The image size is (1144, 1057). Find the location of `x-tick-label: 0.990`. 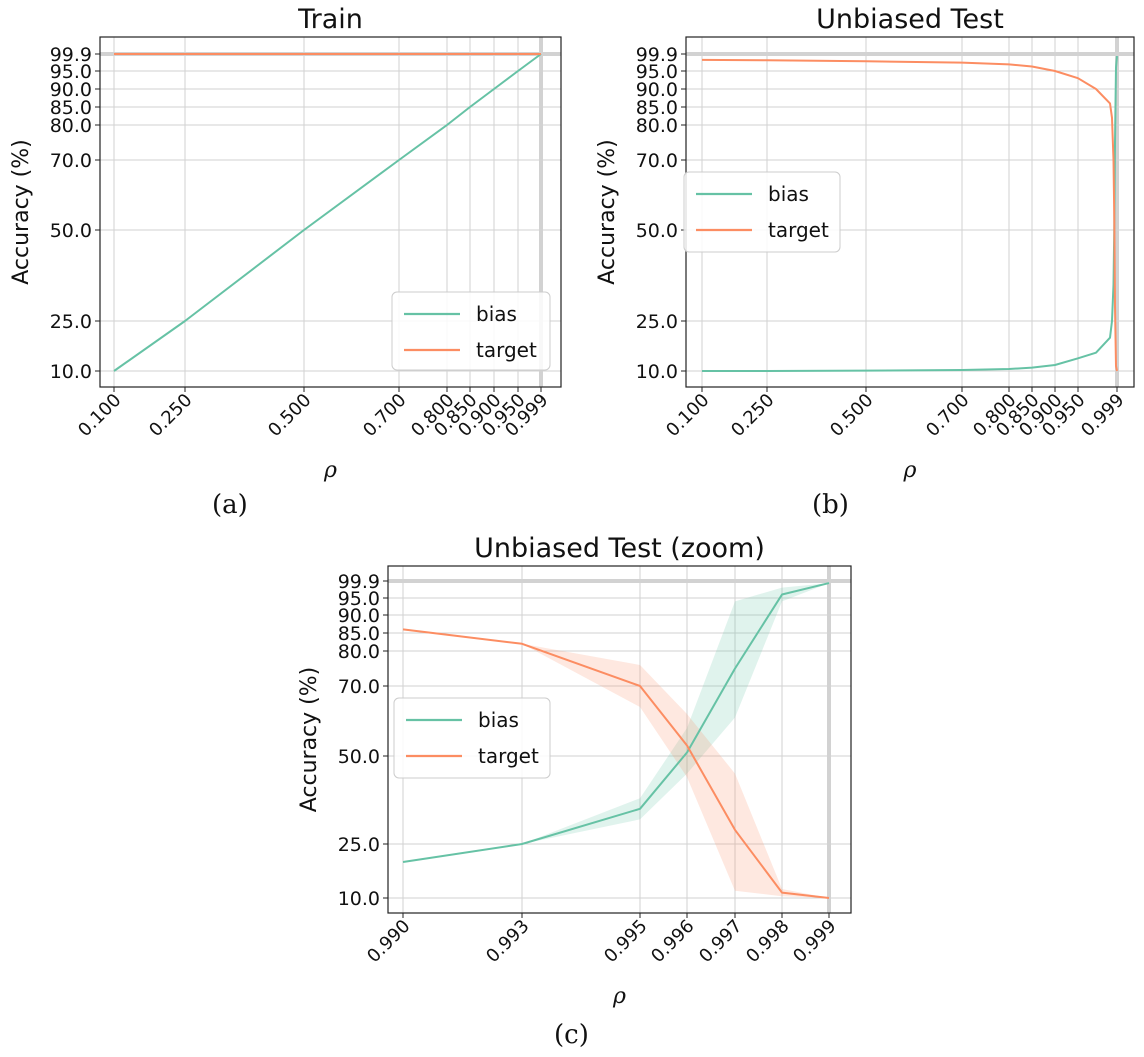

x-tick-label: 0.990 is located at coordinates (388, 941).